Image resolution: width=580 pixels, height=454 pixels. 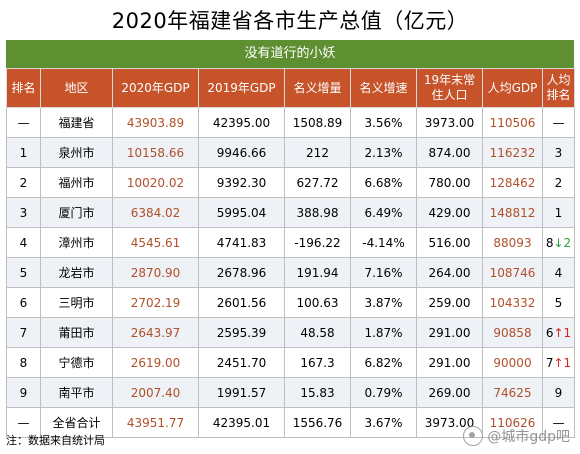 What do you see at coordinates (241, 272) in the screenshot?
I see `cell-gdp2019: 2678.96` at bounding box center [241, 272].